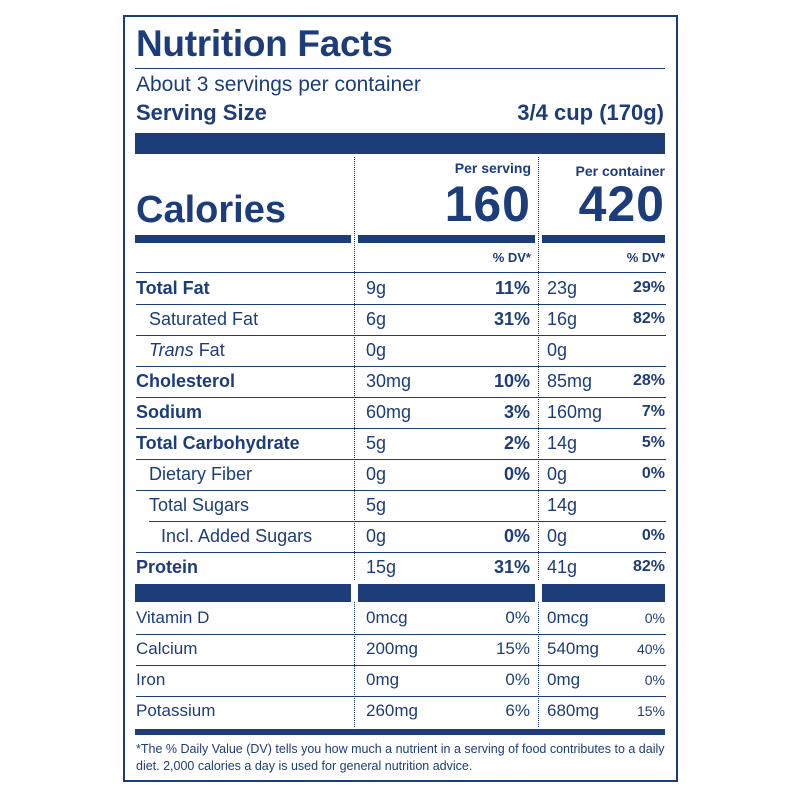  Describe the element at coordinates (400, 143) in the screenshot. I see `thick-divider-top` at that location.